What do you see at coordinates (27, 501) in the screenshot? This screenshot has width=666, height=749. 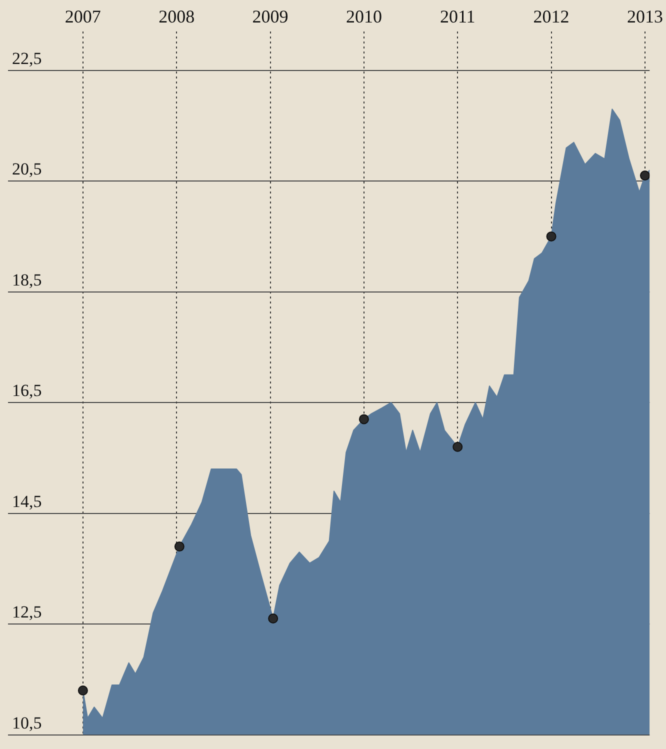 I see `y-tick-label: 14,5` at bounding box center [27, 501].